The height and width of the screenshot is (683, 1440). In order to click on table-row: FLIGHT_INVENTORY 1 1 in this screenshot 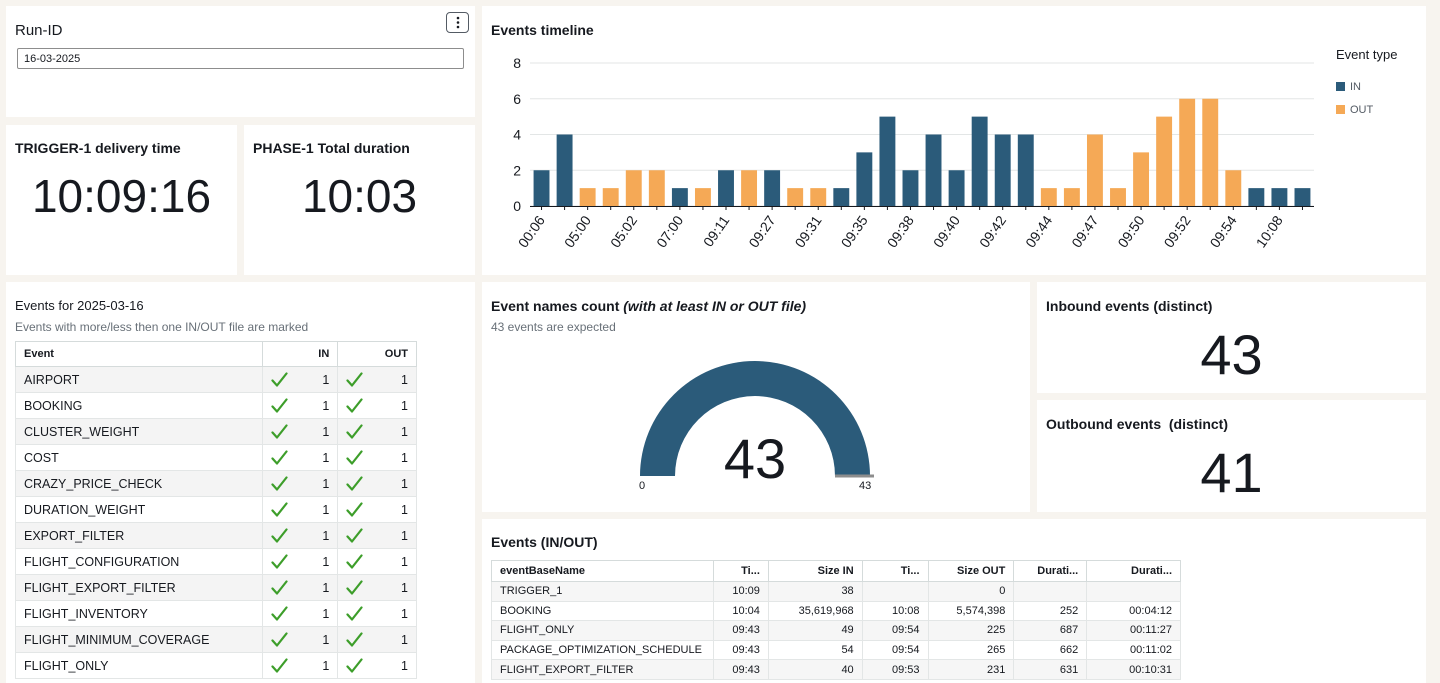, I will do `click(216, 613)`.